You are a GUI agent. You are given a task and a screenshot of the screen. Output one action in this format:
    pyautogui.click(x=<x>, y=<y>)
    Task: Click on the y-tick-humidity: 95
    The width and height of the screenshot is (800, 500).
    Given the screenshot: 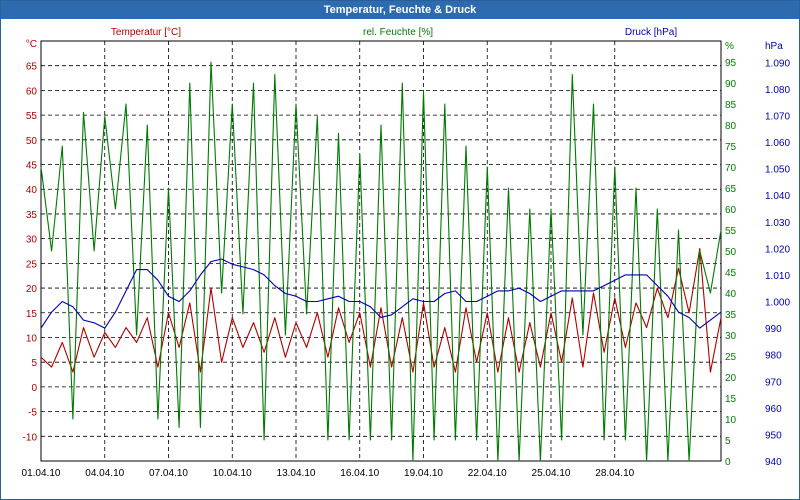 What is the action you would take?
    pyautogui.click(x=731, y=63)
    